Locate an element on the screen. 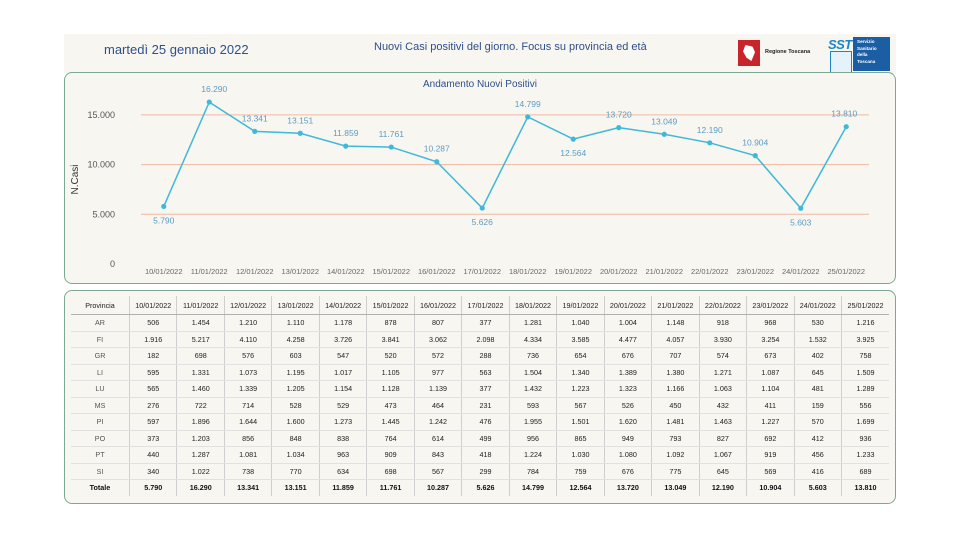 Image resolution: width=960 pixels, height=540 pixels. value-cell: 1.281 is located at coordinates (532, 323).